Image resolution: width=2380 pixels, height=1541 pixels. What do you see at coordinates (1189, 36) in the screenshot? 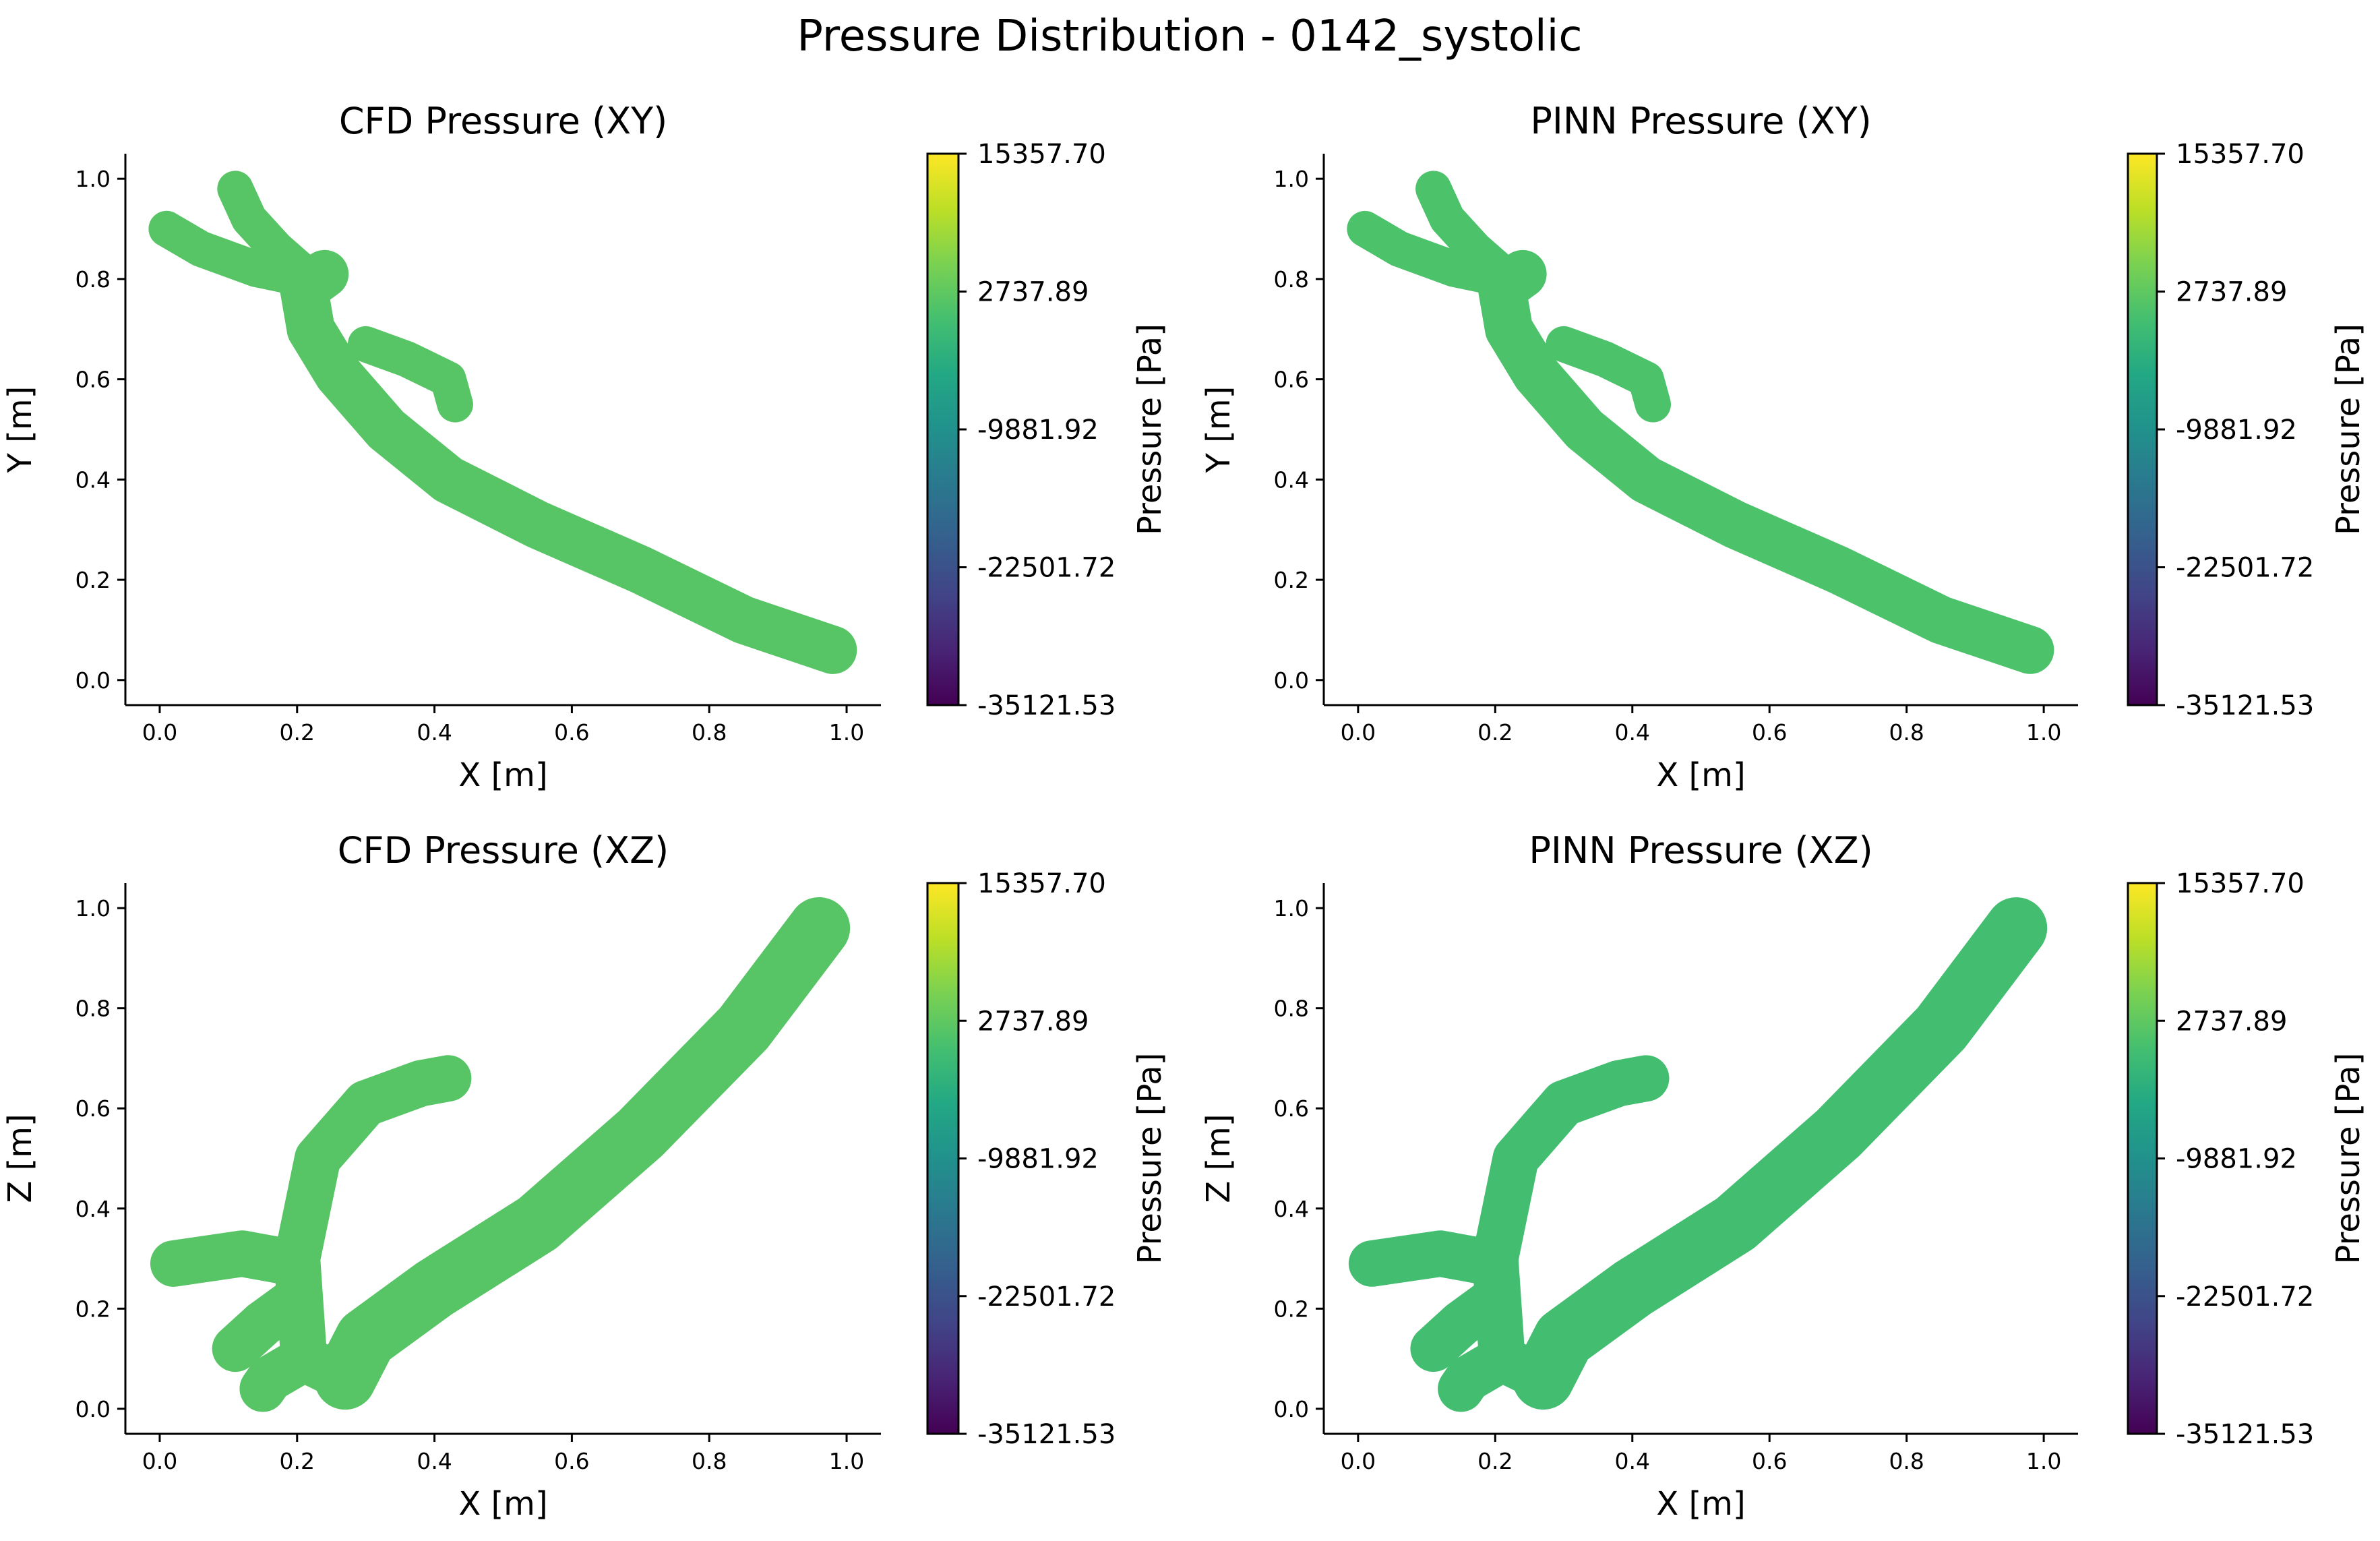
I see `figure-title: Pressure Distribution - 0142_systolic` at bounding box center [1189, 36].